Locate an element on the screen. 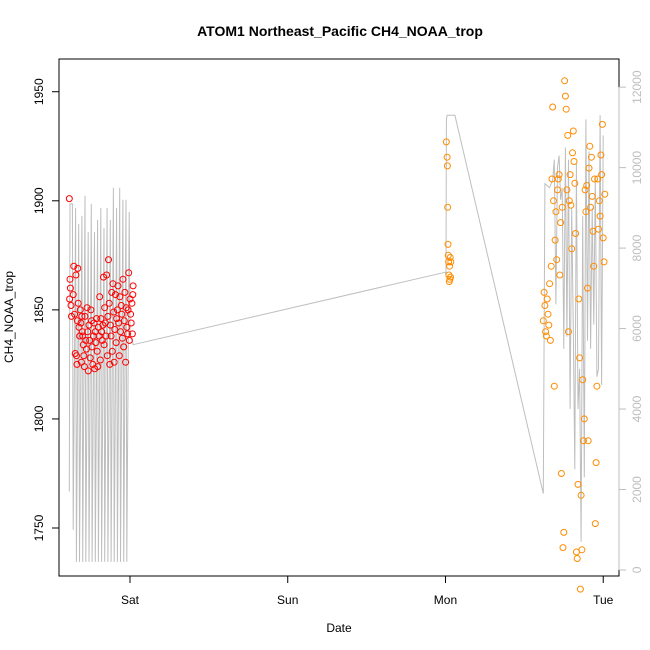 Image resolution: width=650 pixels, height=650 pixels. x-tick-label: Mon is located at coordinates (445, 600).